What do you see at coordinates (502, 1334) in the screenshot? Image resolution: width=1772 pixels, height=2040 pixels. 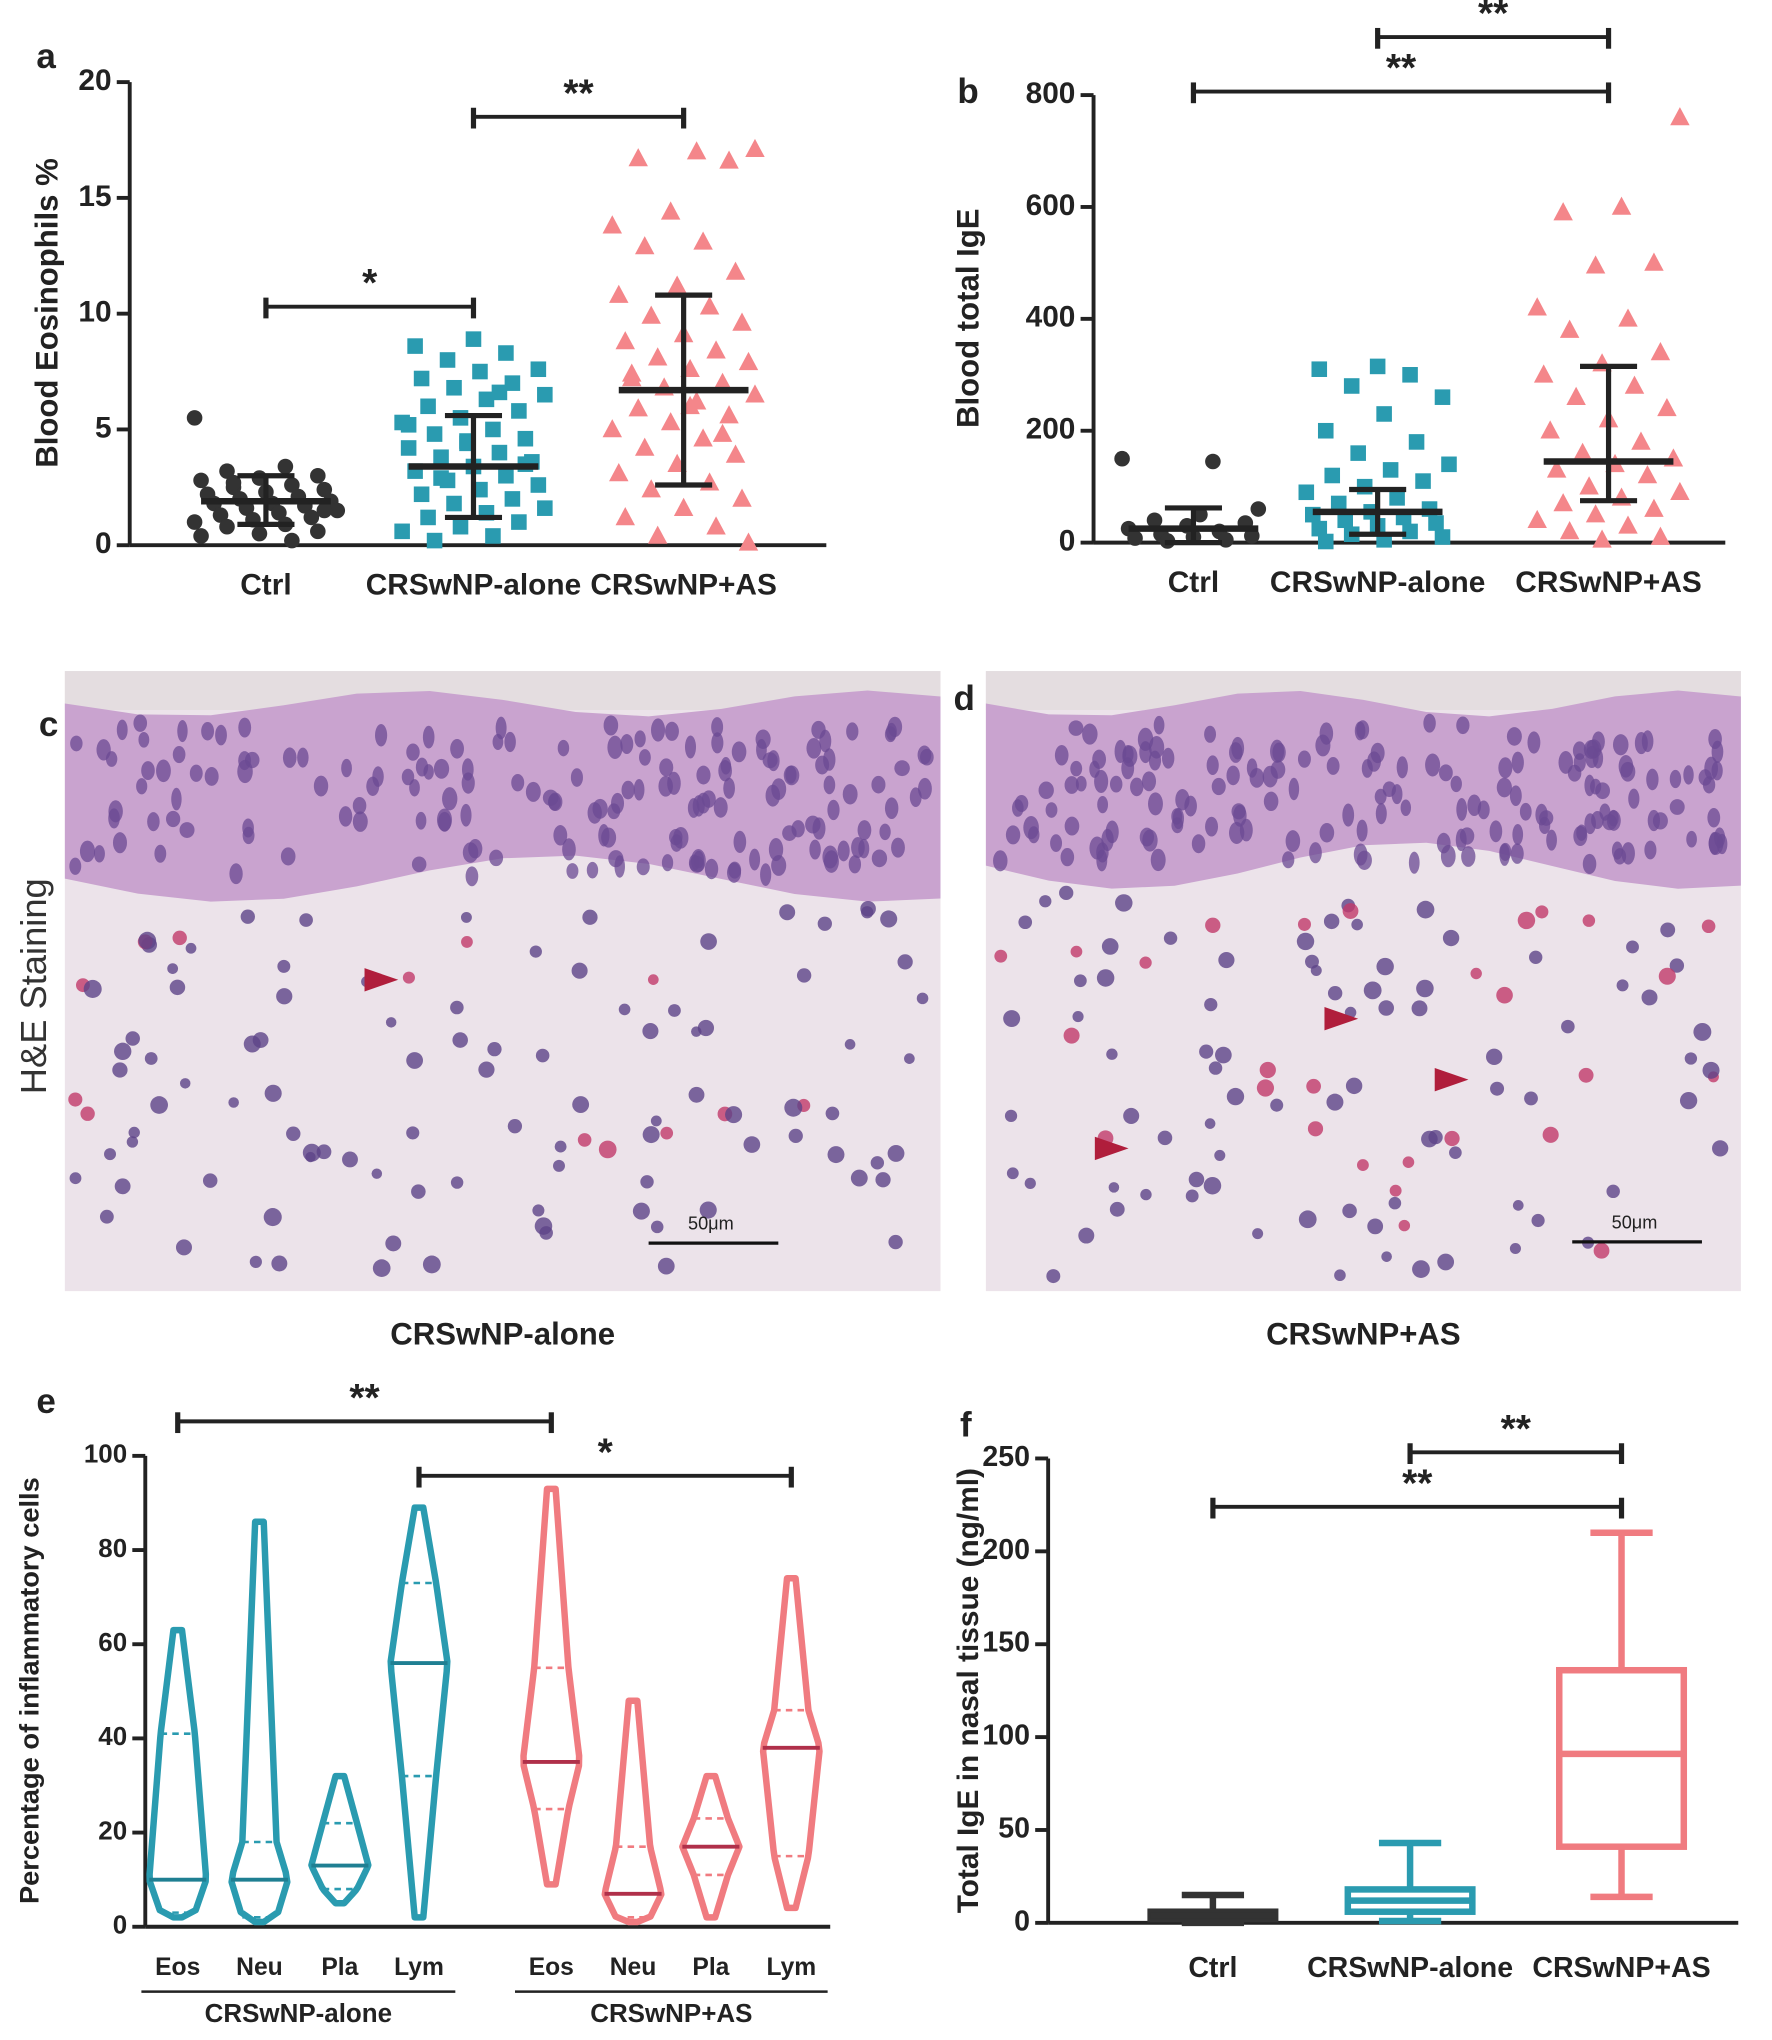 I see `micrograph-caption: CRSwNP-alone` at bounding box center [502, 1334].